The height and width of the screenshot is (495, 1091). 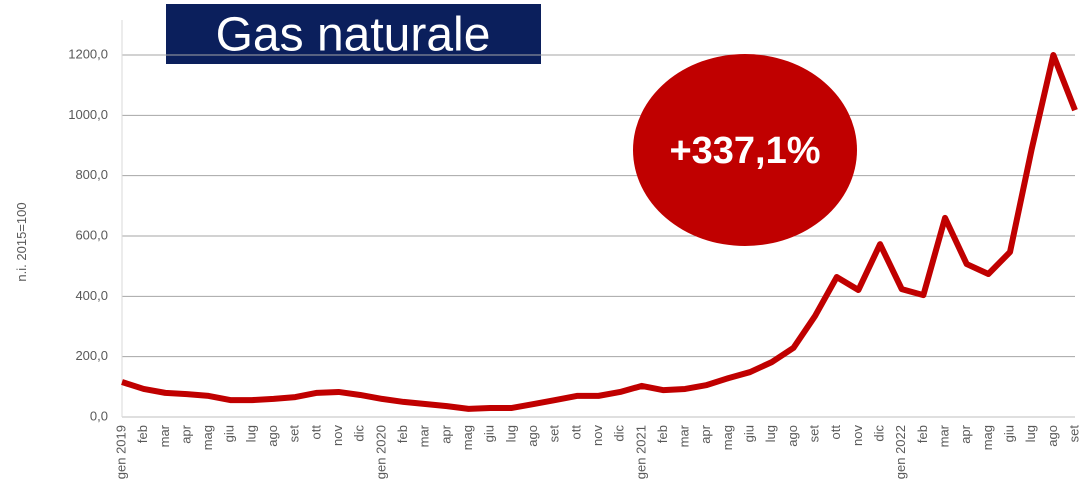 What do you see at coordinates (640, 452) in the screenshot?
I see `x-tick-label: gen 2021` at bounding box center [640, 452].